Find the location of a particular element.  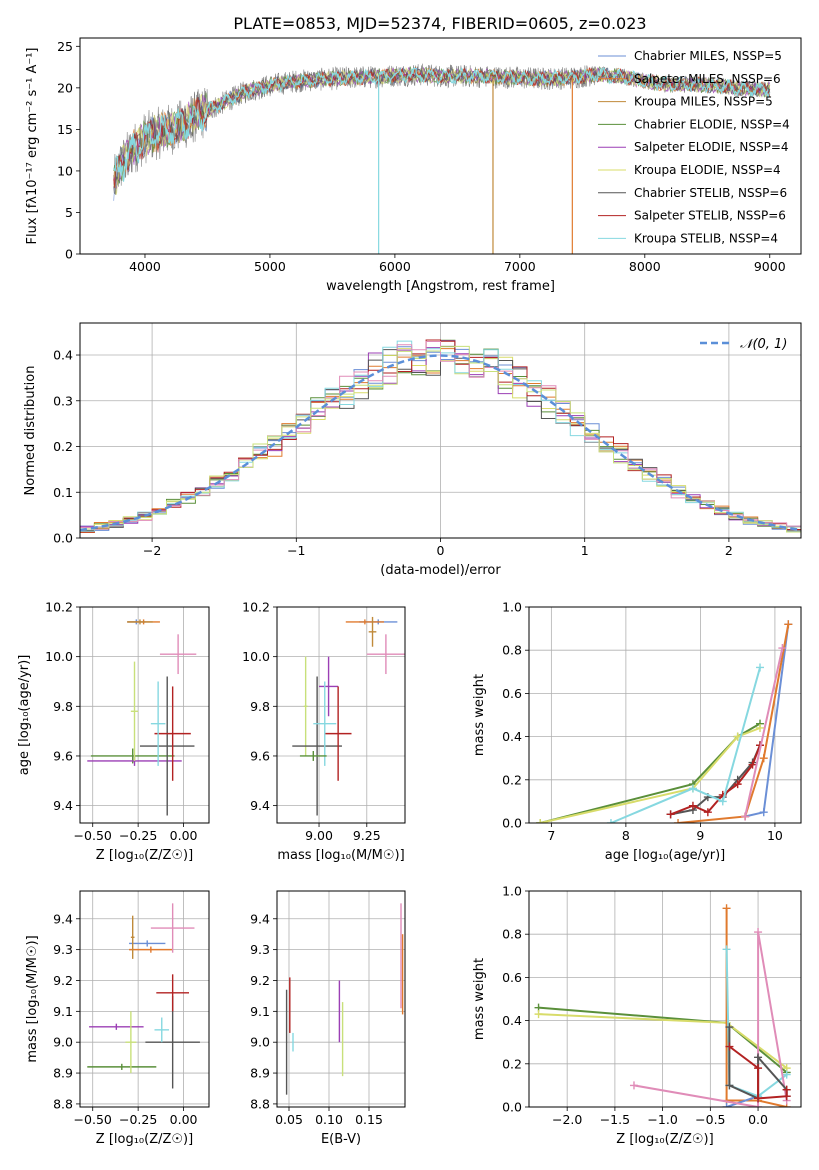

x-tick-label: −2 is located at coordinates (152, 550).